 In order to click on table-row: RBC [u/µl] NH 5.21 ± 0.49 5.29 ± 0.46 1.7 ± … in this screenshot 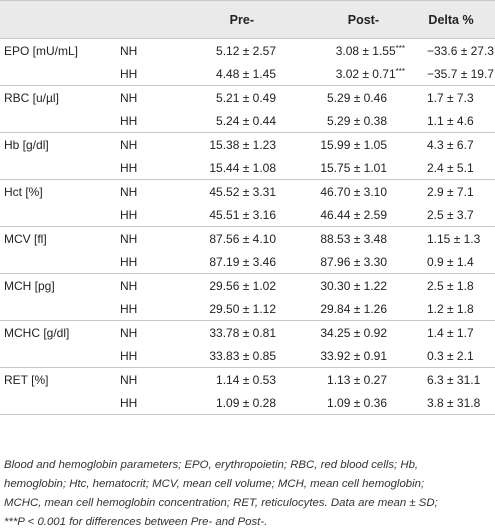, I will do `click(247, 97)`.